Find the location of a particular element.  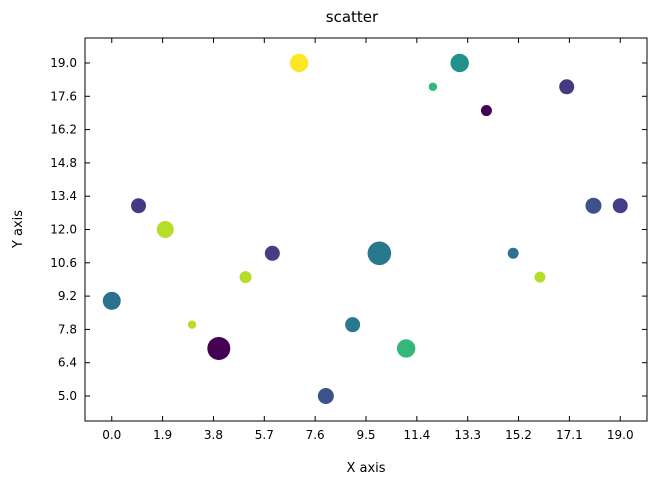

y-tick-label-0: 5.0 is located at coordinates (67, 396).